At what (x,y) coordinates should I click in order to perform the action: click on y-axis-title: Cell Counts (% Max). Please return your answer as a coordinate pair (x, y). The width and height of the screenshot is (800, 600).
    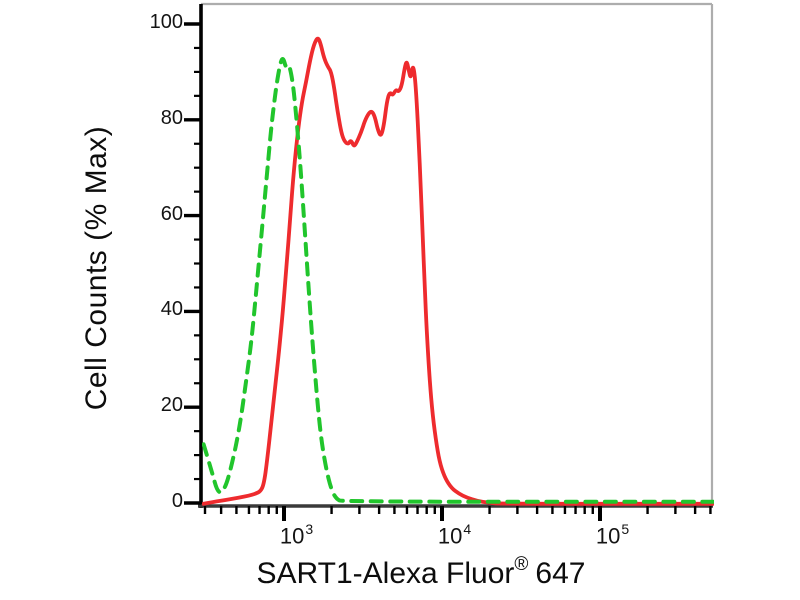
    Looking at the image, I should click on (96, 268).